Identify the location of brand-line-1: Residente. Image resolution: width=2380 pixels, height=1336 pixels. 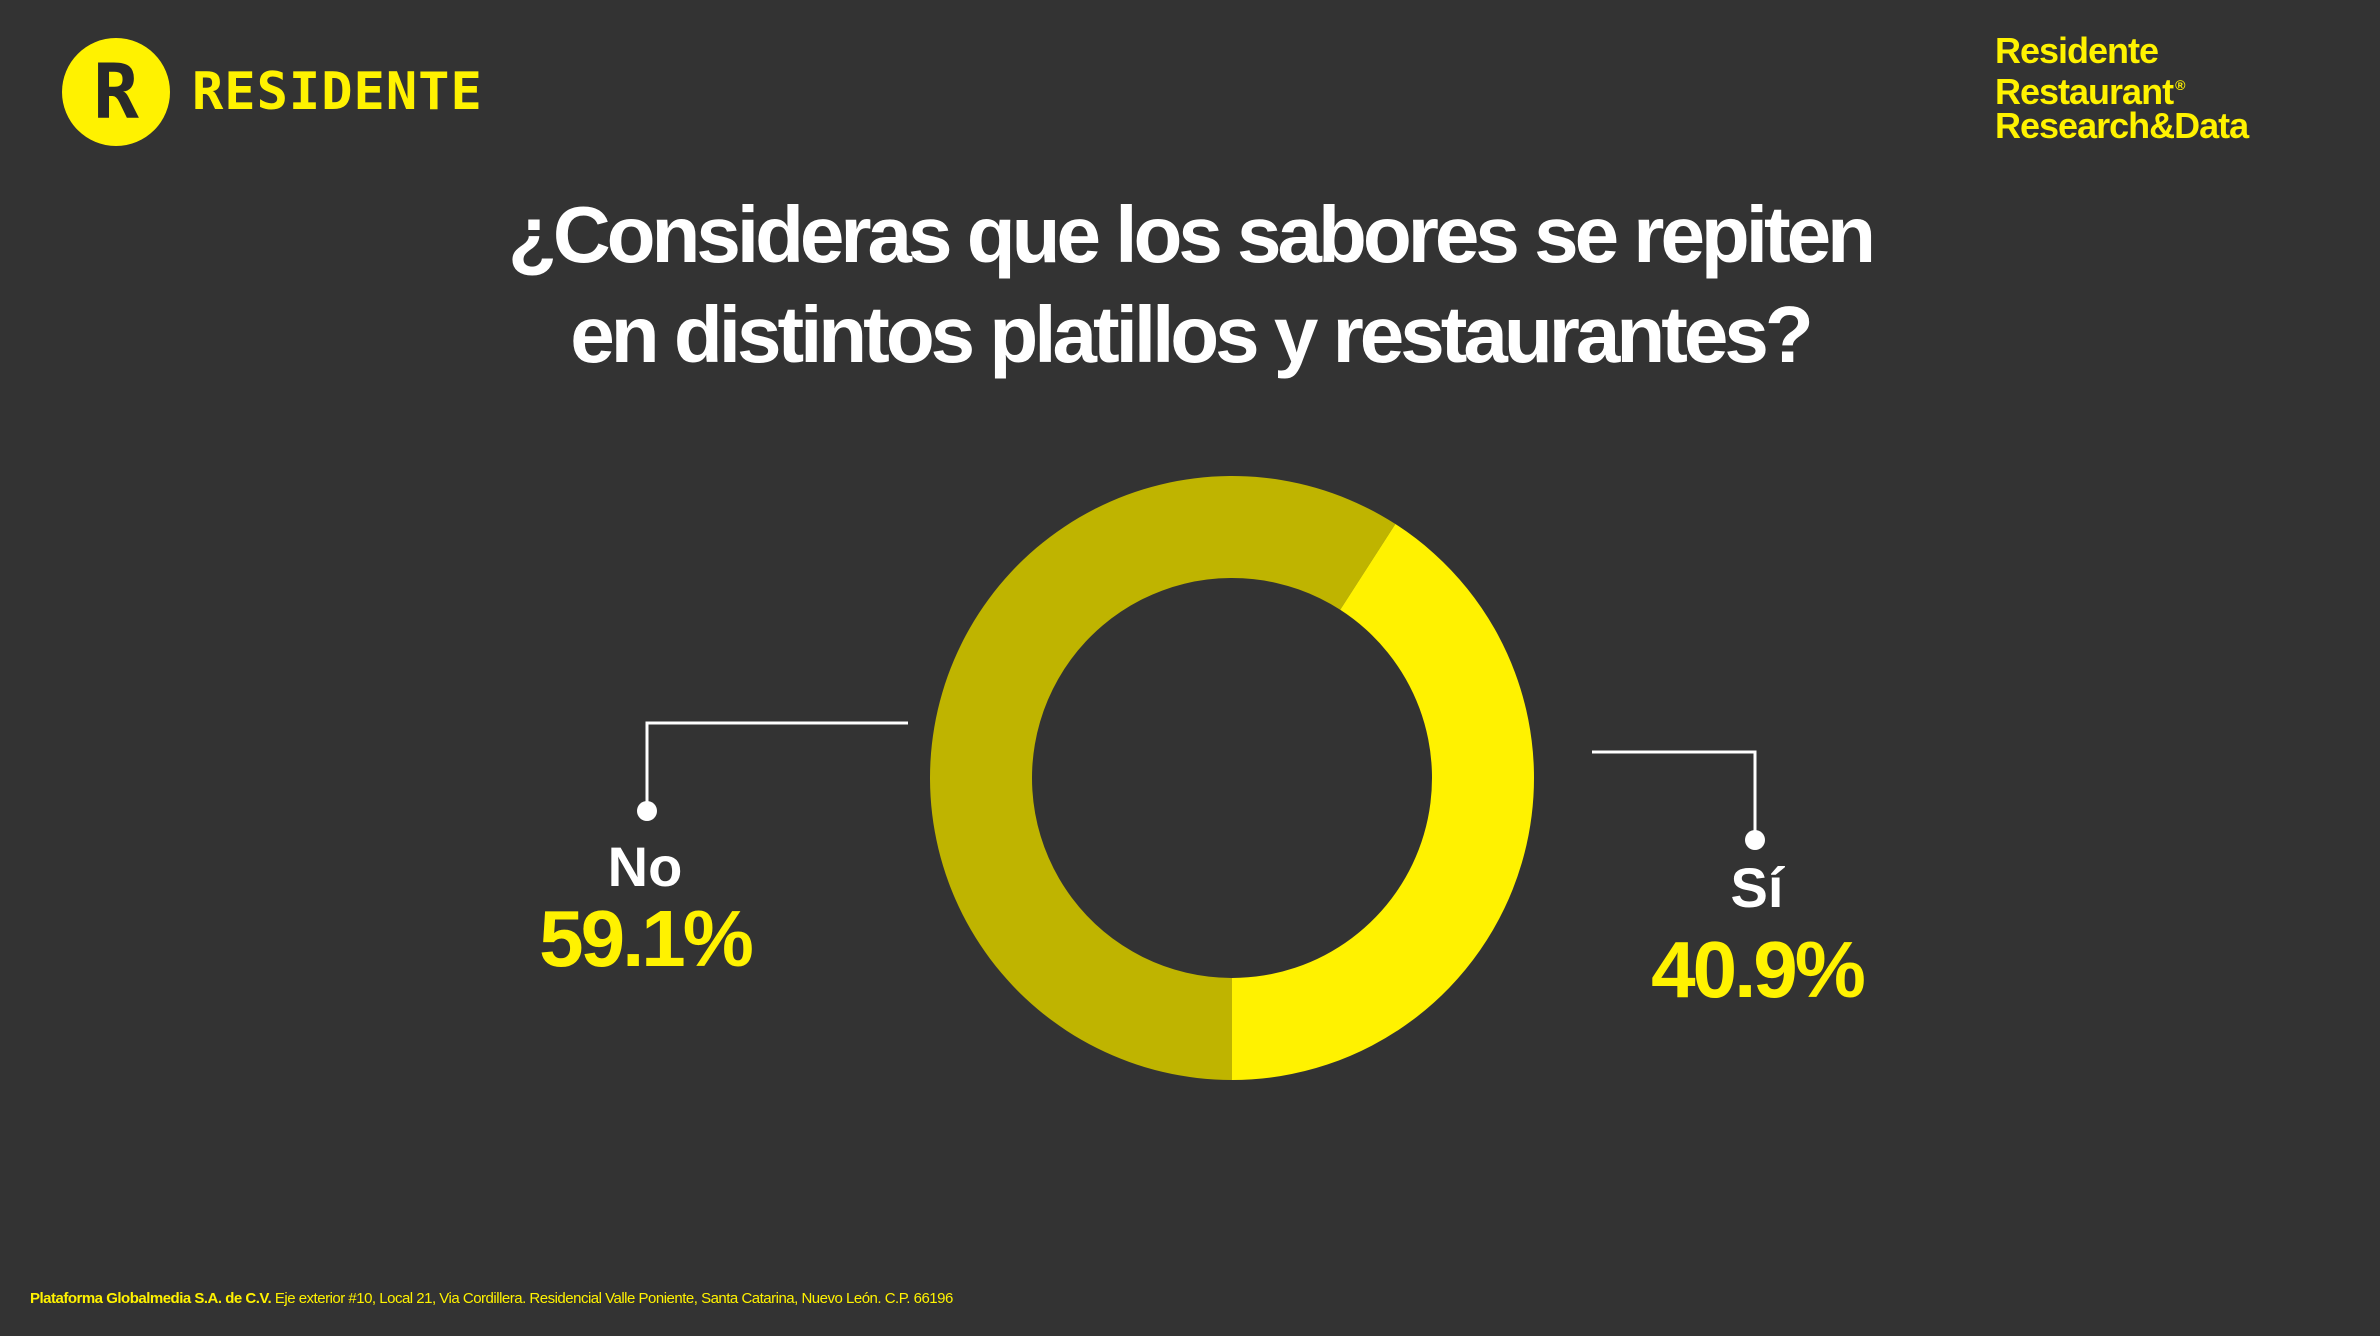
(2077, 50).